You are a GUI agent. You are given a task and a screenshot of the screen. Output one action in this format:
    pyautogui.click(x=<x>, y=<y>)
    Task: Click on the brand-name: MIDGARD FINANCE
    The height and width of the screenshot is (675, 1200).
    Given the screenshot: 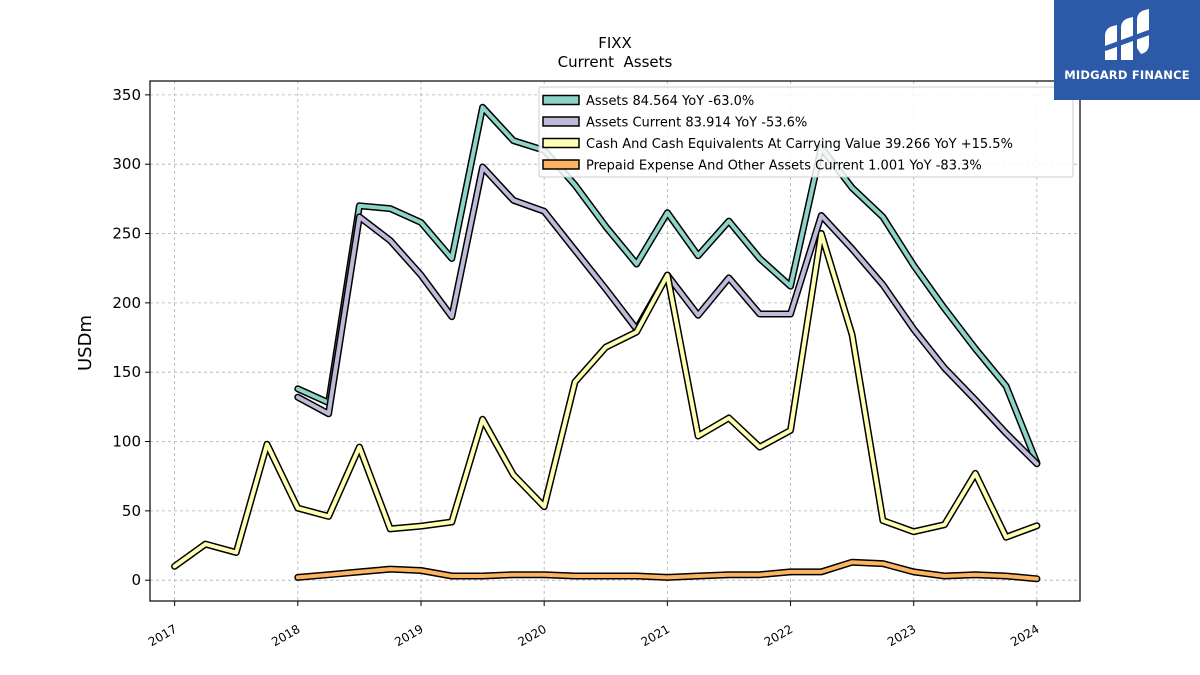 What is the action you would take?
    pyautogui.click(x=1127, y=75)
    